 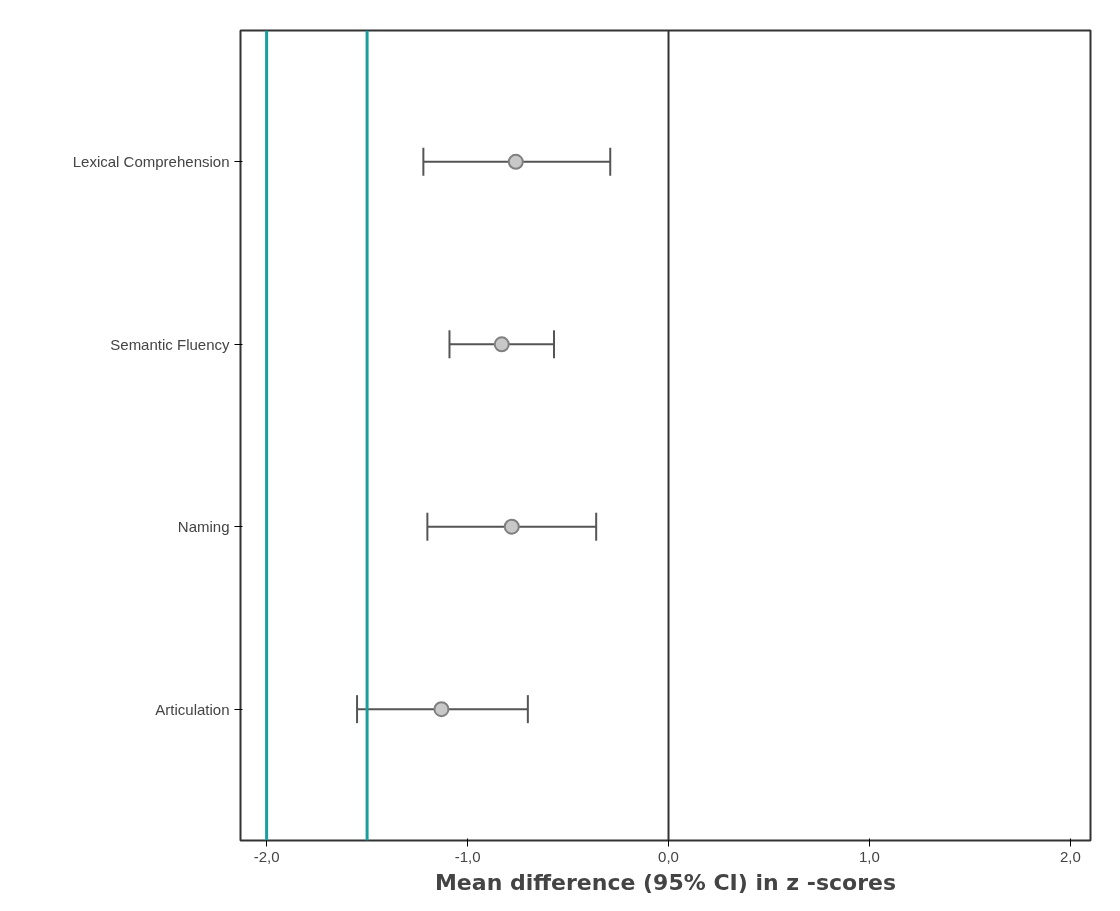 What do you see at coordinates (170, 344) in the screenshot?
I see `y-tick-label: Semantic Fluency` at bounding box center [170, 344].